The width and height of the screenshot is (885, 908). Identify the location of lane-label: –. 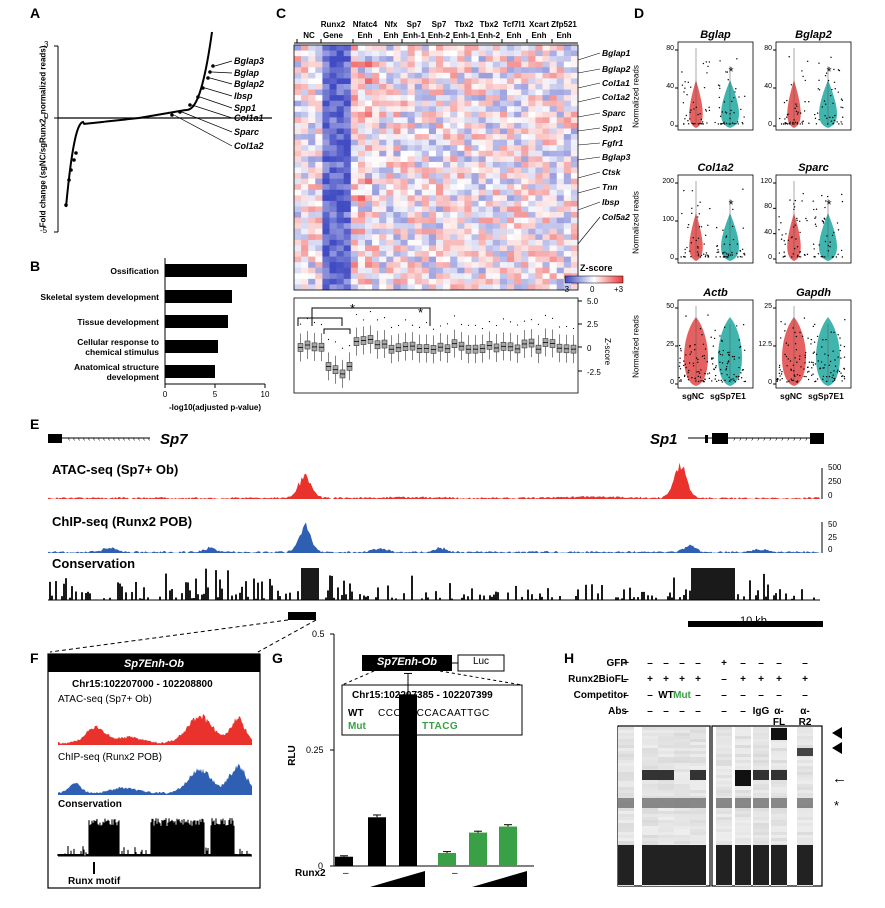
(682, 663).